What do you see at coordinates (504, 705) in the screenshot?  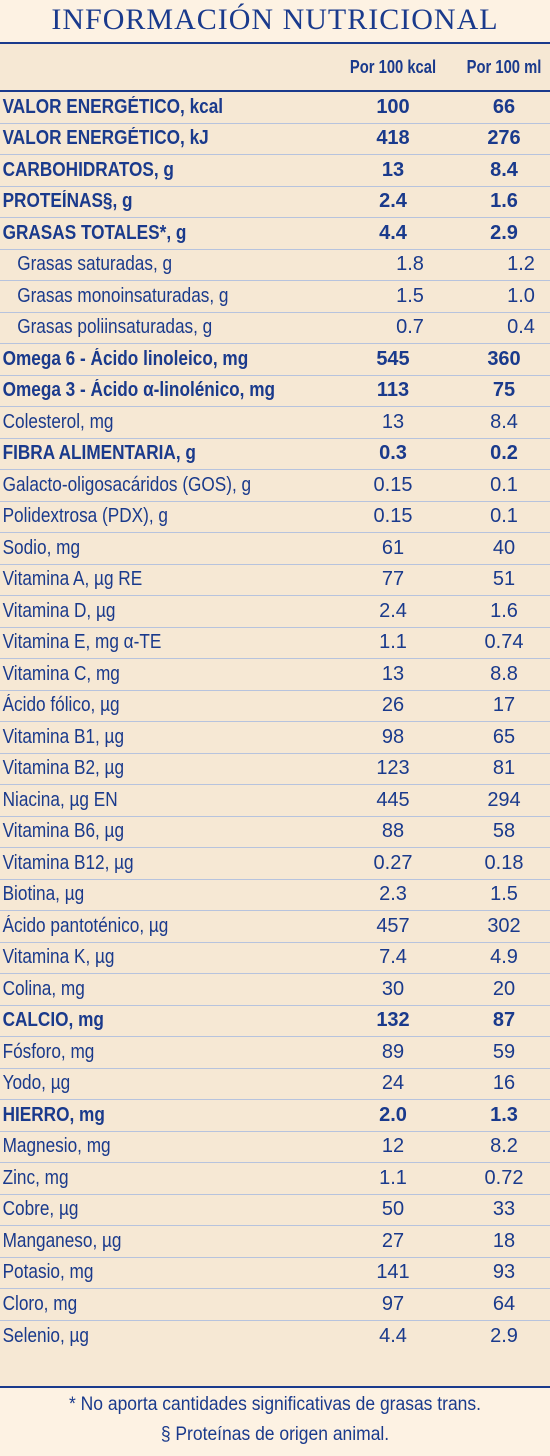 I see `value-per-100-ml: 17` at bounding box center [504, 705].